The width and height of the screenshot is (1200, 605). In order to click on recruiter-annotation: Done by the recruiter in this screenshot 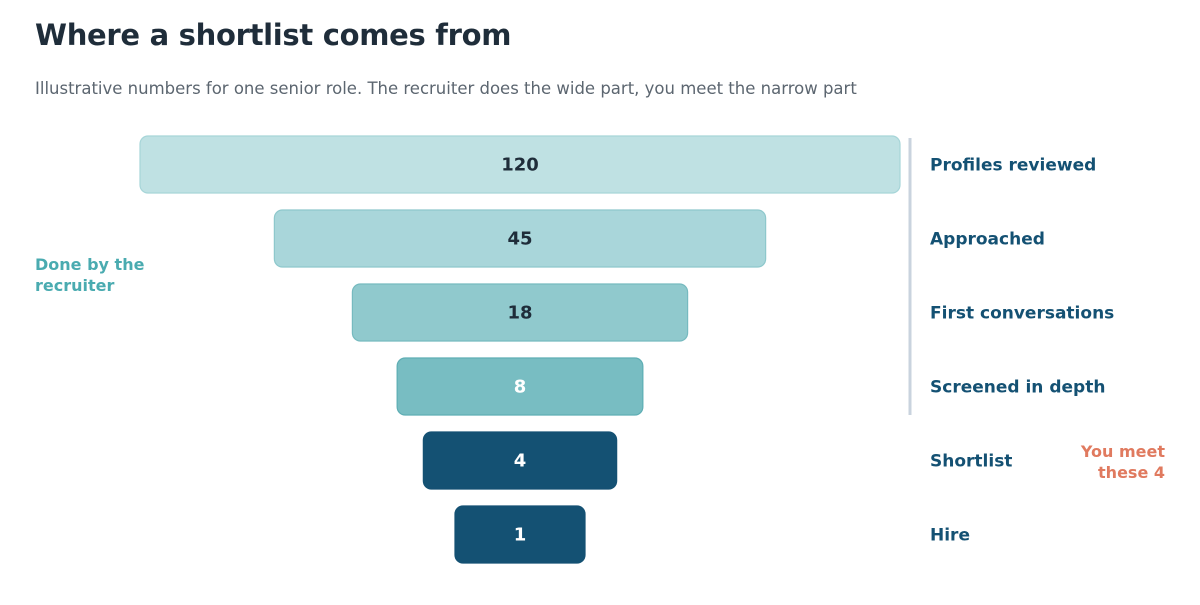, I will do `click(90, 275)`.